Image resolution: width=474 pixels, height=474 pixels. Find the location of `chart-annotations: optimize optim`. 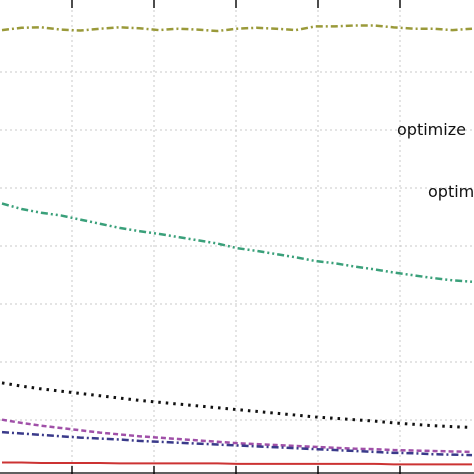

chart-annotations: optimize optim is located at coordinates (435, 160).